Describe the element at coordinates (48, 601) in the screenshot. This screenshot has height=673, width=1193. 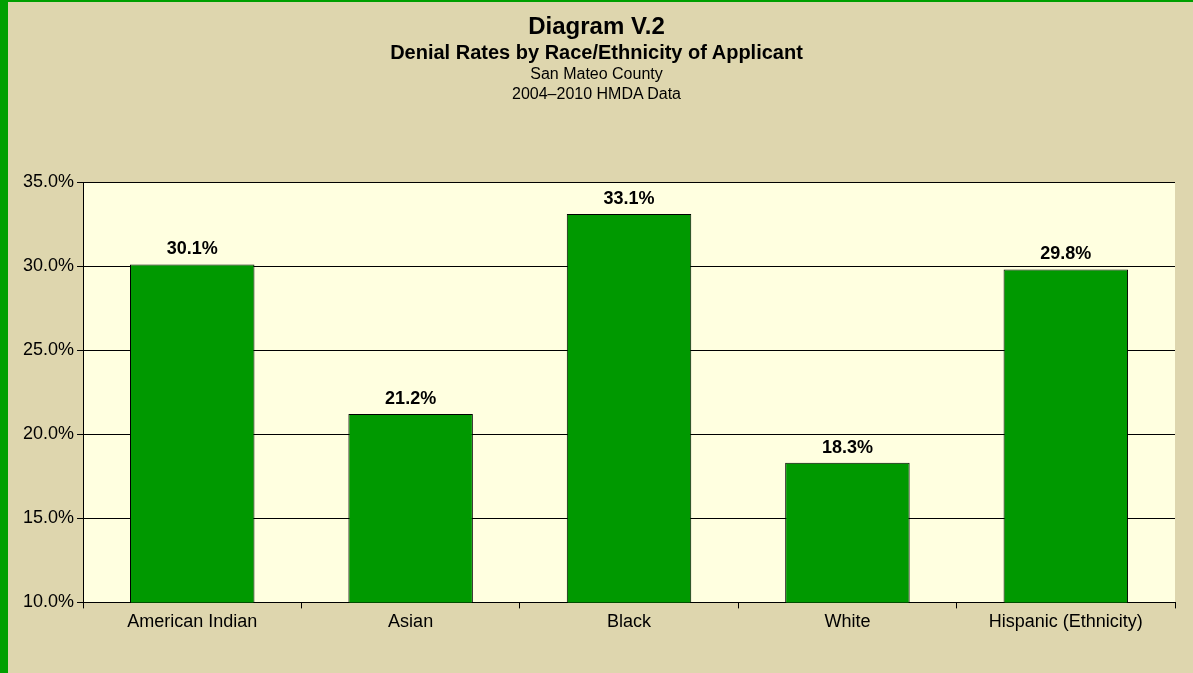
I see `y-tick-label: 10.0%` at that location.